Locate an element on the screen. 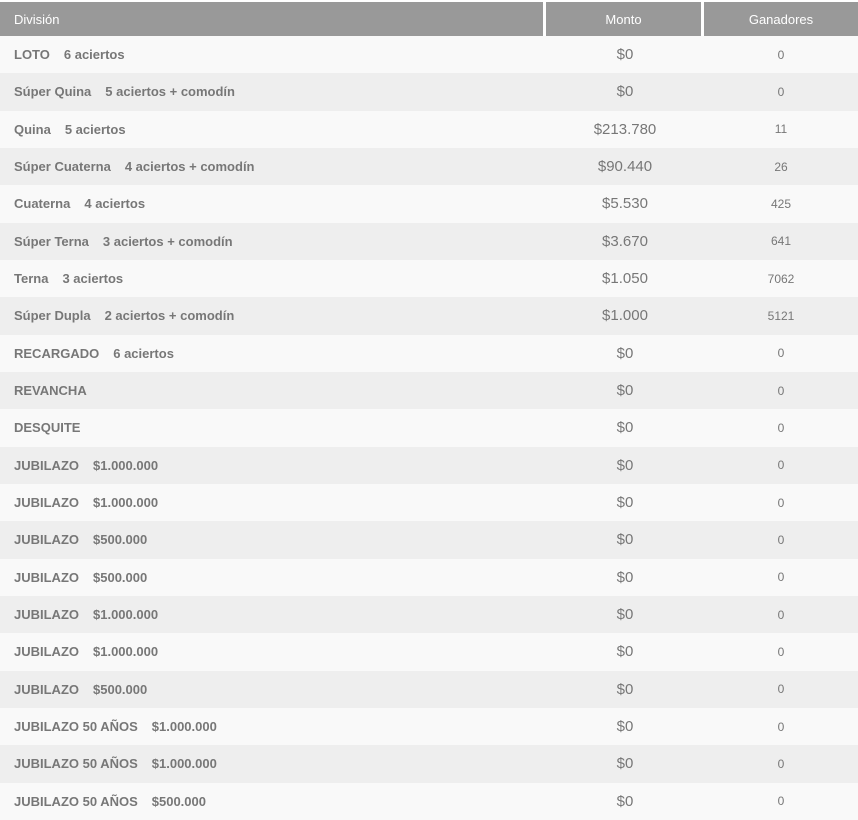 This screenshot has height=820, width=858. table-row: LOTO 6 aciertos $0 0 is located at coordinates (429, 55).